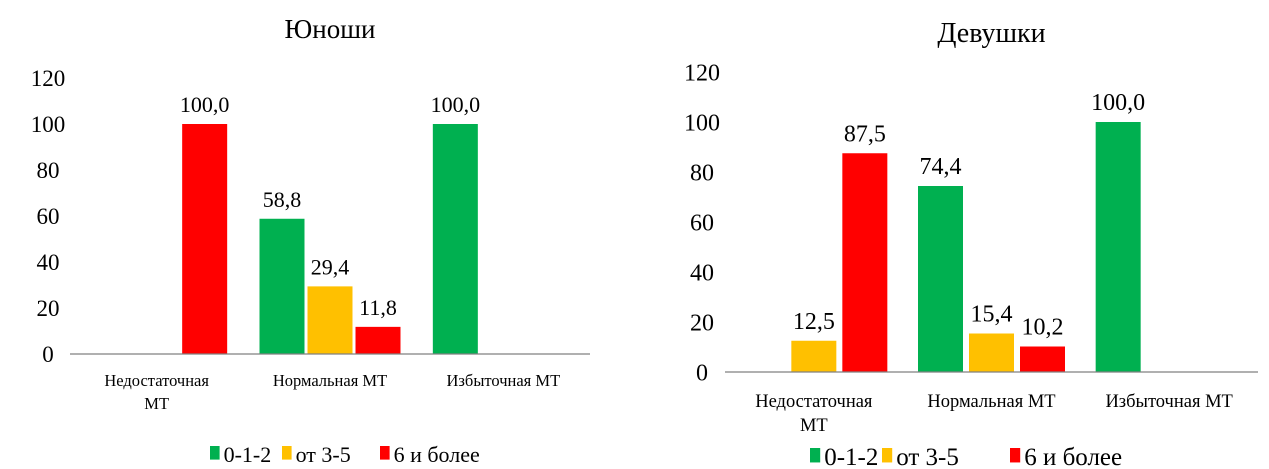  Describe the element at coordinates (991, 33) in the screenshot. I see `chart-title: Девушки` at that location.